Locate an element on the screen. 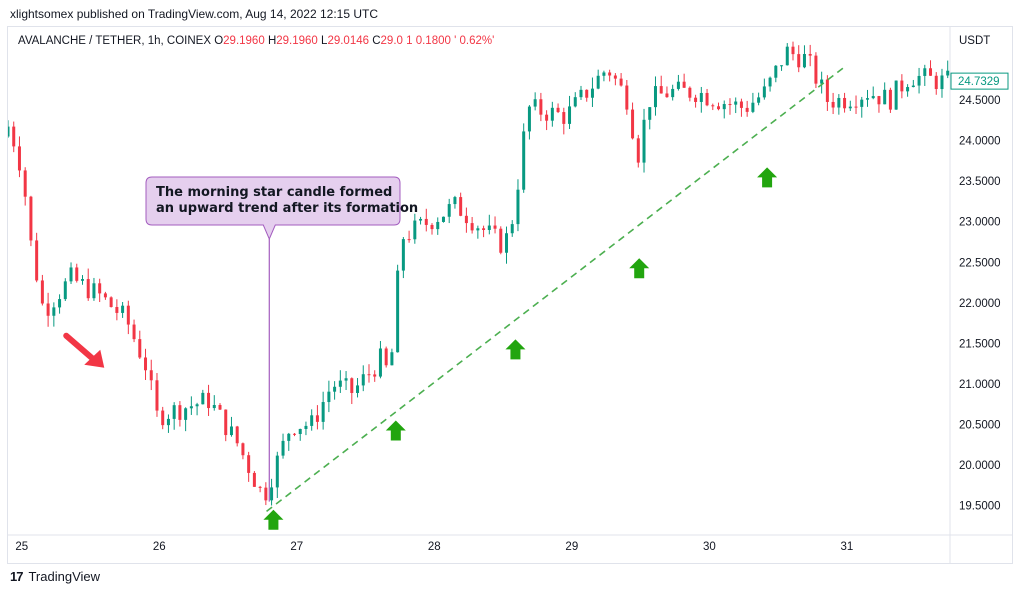 This screenshot has height=595, width=1023. current-price-tag is located at coordinates (979, 81).